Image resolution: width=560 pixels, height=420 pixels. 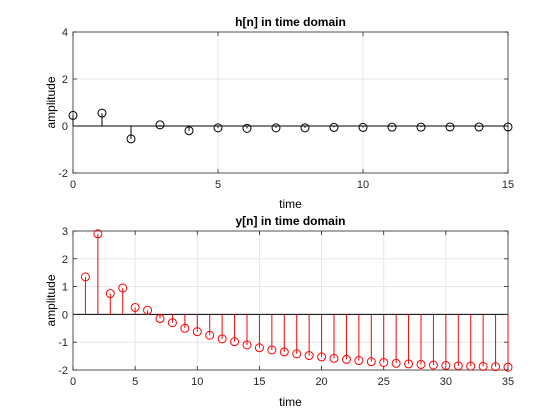 What do you see at coordinates (65, 315) in the screenshot?
I see `plot-y-ytick-label: 0` at bounding box center [65, 315].